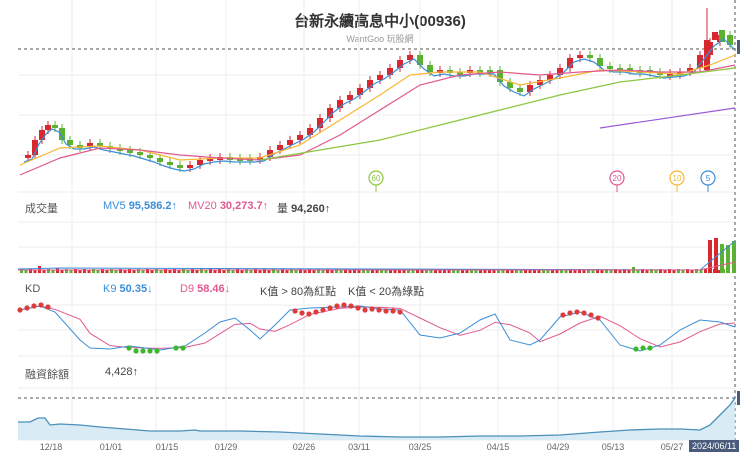 The width and height of the screenshot is (740, 452). Describe the element at coordinates (150, 206) in the screenshot. I see `mv5-value: 95,586.2` at that location.